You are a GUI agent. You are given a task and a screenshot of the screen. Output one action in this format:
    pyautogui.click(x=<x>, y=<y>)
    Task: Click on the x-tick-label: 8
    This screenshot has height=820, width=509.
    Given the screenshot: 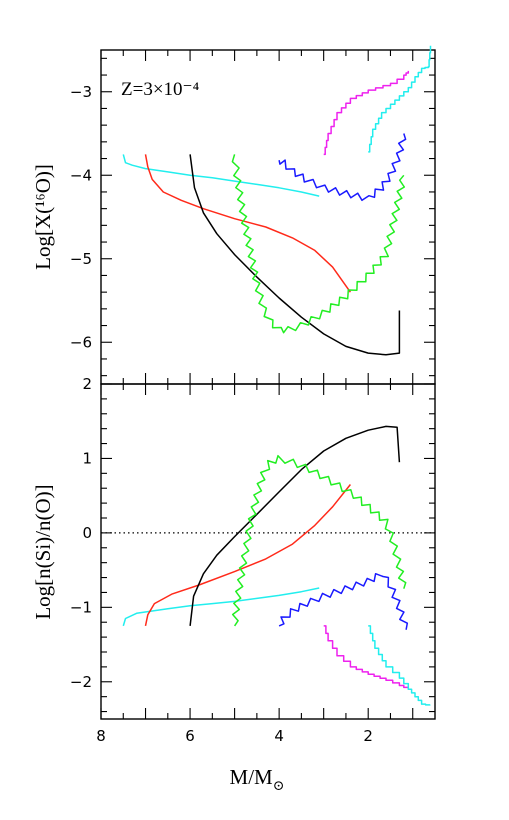 What is the action you would take?
    pyautogui.click(x=101, y=736)
    